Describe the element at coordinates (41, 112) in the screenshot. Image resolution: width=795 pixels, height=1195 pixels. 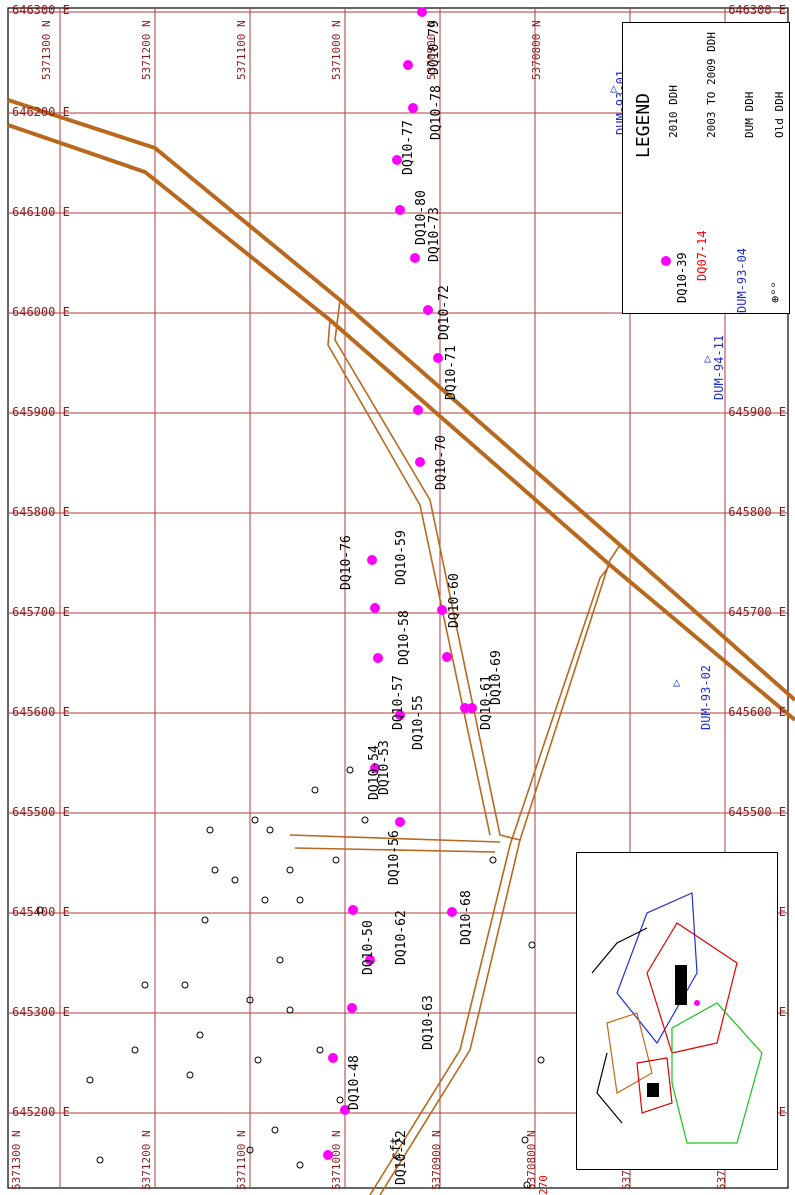
I see `easting-label: 646200 E` at that location.